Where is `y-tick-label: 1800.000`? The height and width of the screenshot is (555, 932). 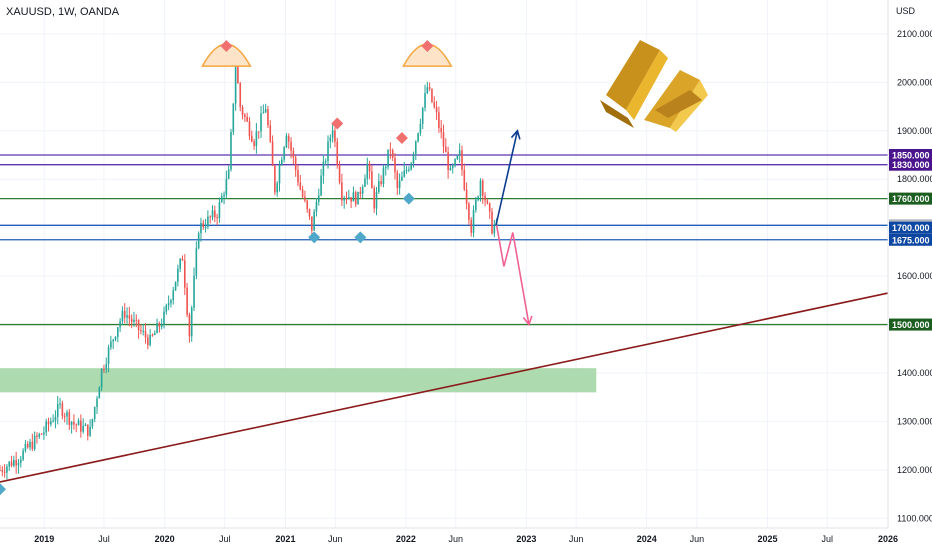
y-tick-label: 1800.000 is located at coordinates (914, 179).